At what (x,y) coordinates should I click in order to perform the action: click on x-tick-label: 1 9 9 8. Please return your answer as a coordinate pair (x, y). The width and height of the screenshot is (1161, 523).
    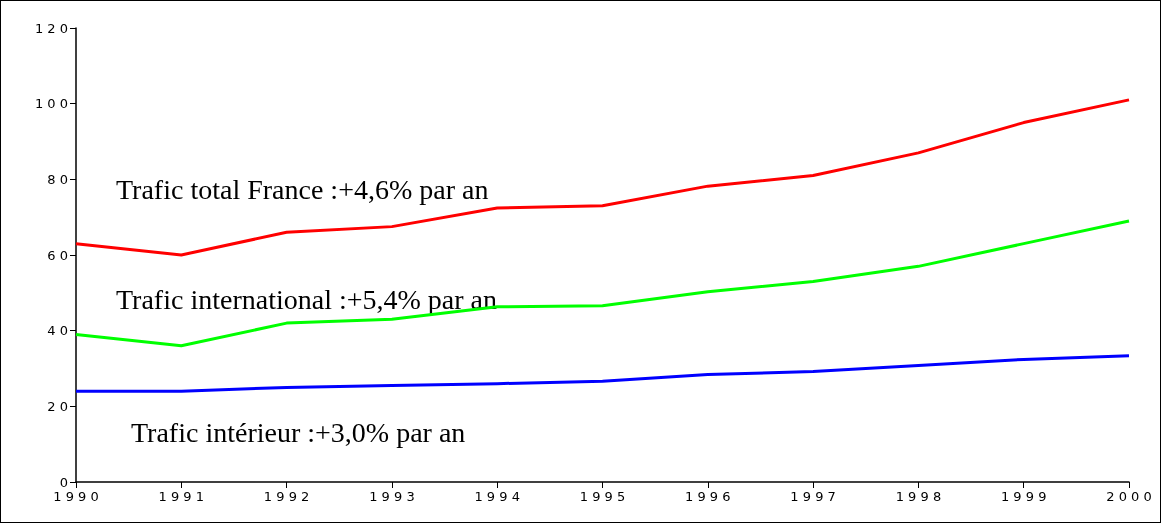
    Looking at the image, I should click on (918, 496).